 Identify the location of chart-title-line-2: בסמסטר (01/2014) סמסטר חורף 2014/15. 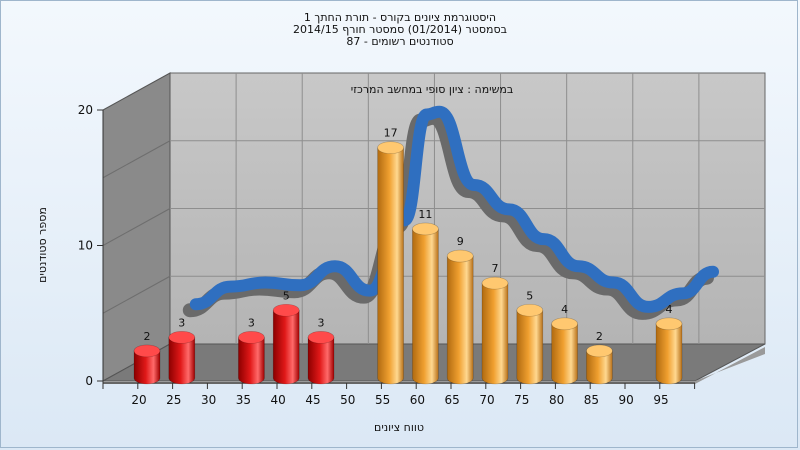
(400, 29).